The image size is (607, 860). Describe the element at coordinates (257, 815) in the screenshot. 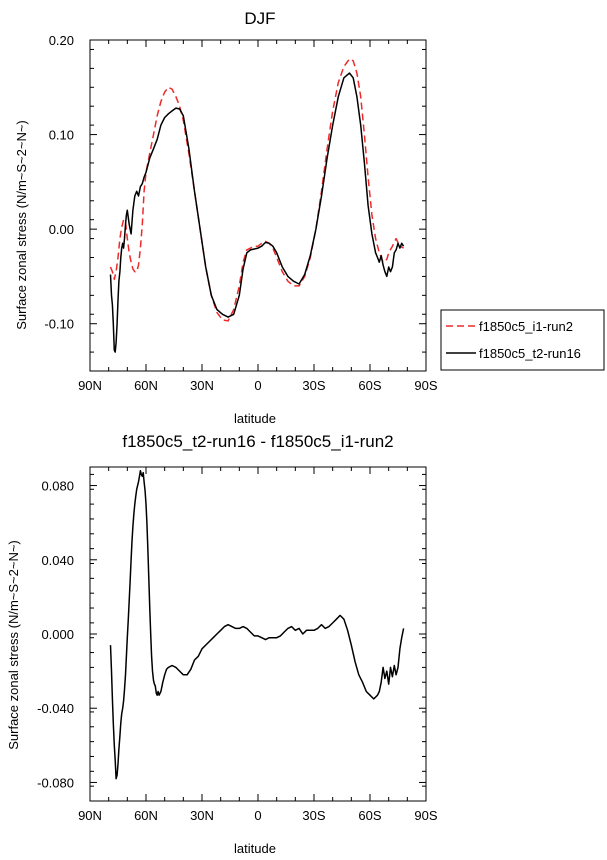

I see `bottom-x-tick-label: 0` at that location.